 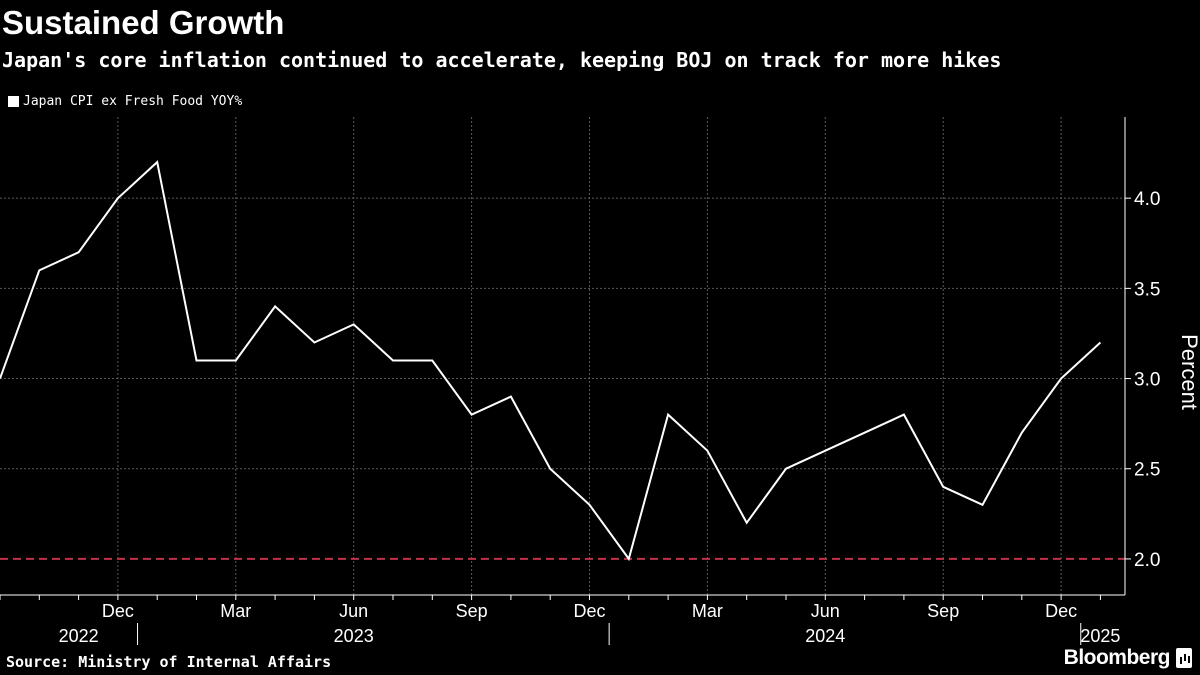 What do you see at coordinates (133, 101) in the screenshot?
I see `legend-label: Japan CPI ex Fresh Food YOY%` at bounding box center [133, 101].